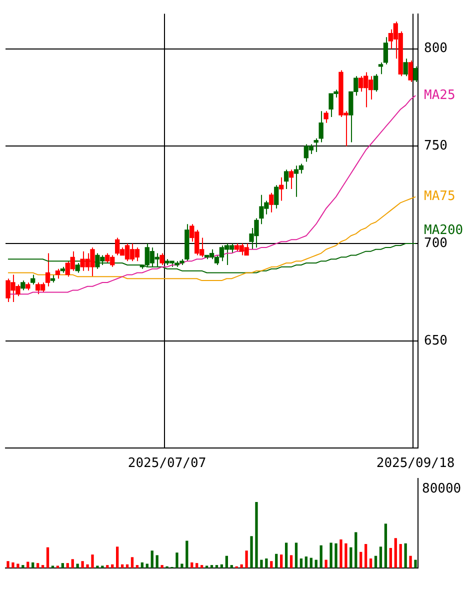  I want to click on series-label: MA200, so click(444, 230).